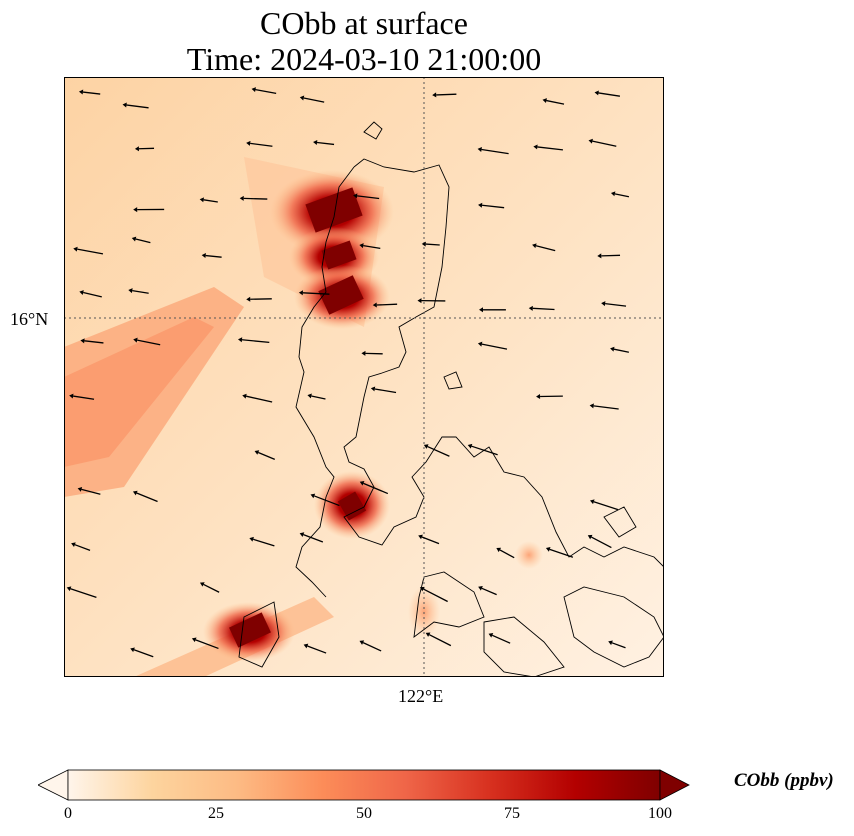 This screenshot has height=836, width=854. I want to click on latitude-tick-label: 16°N, so click(29, 319).